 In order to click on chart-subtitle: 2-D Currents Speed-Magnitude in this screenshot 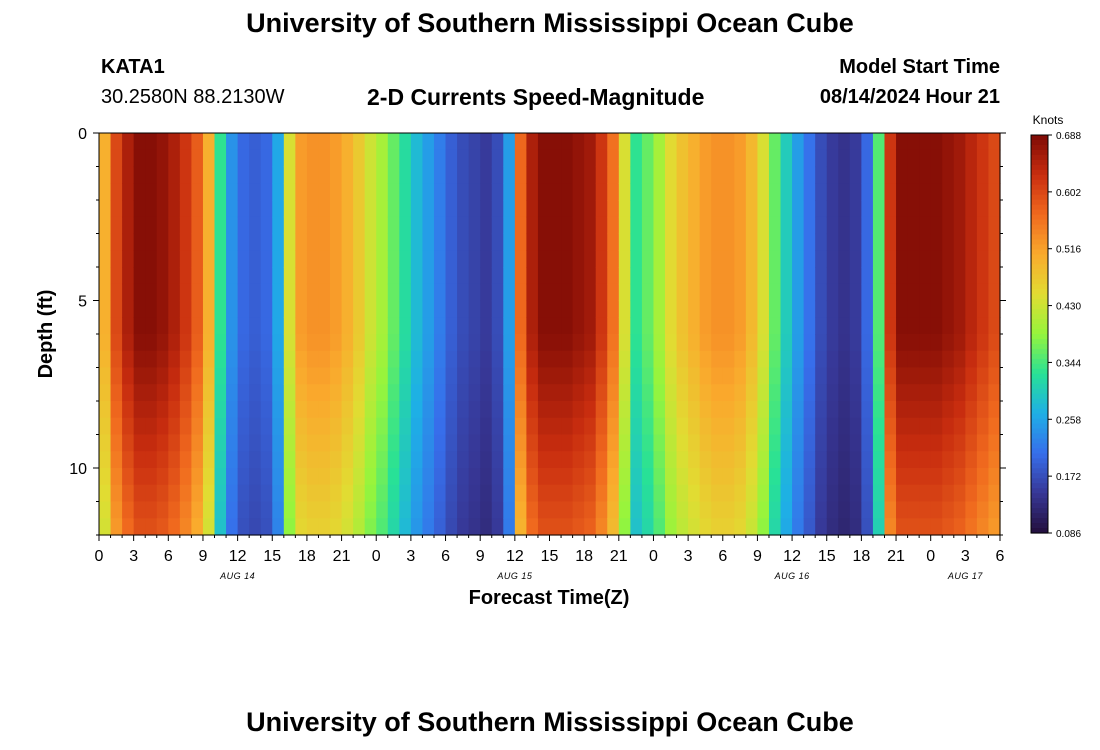, I will do `click(536, 97)`.